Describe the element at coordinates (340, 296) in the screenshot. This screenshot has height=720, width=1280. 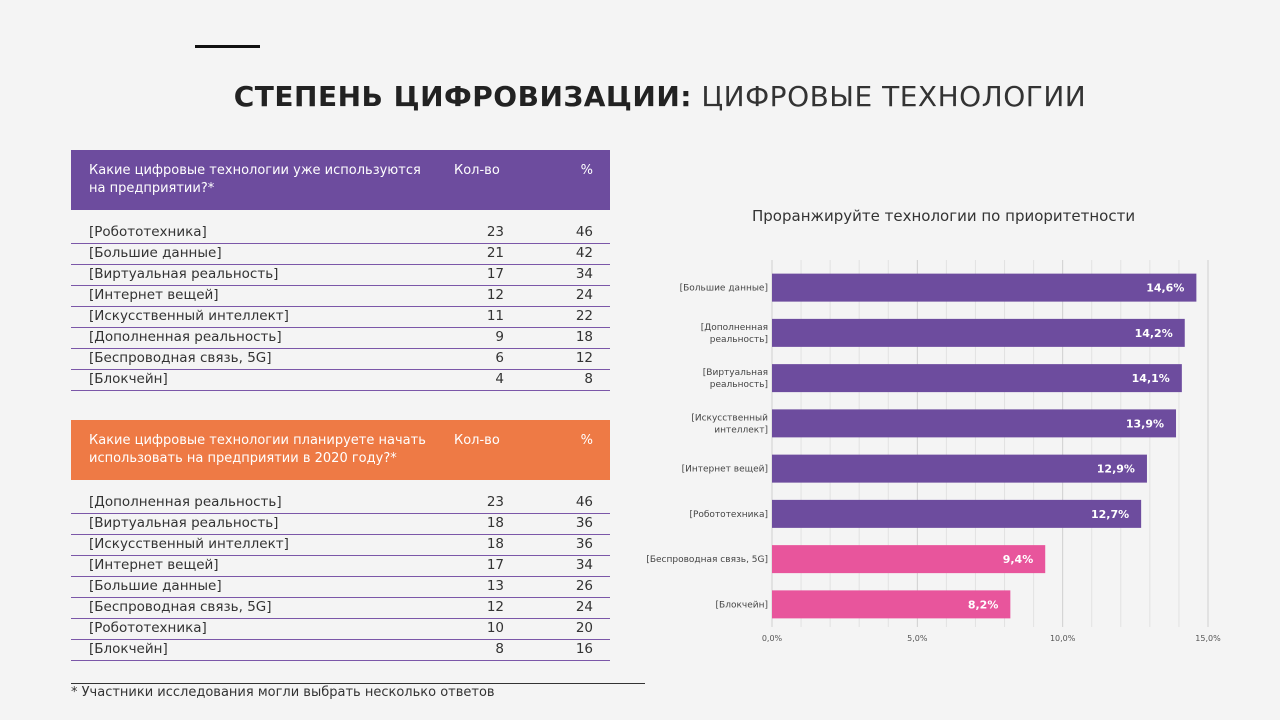
I see `table-row: [Интернет вещей] 12 24` at that location.